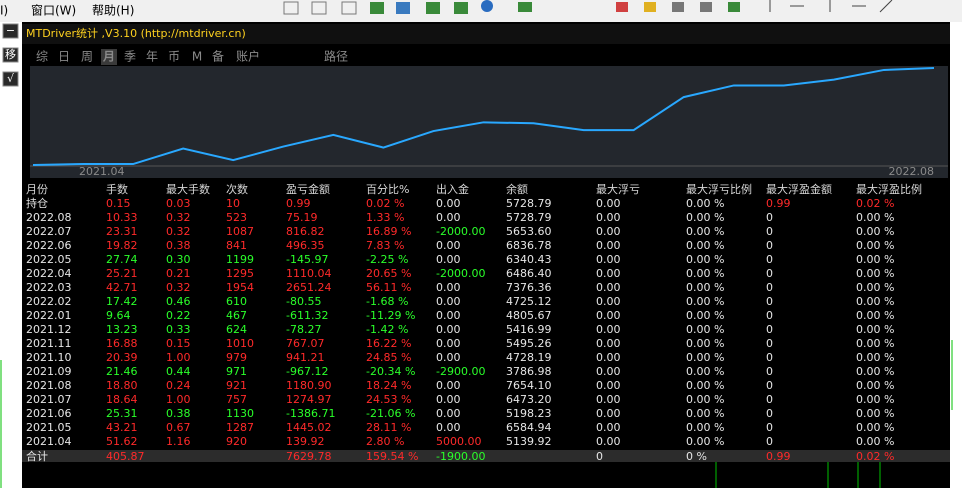 This screenshot has height=488, width=962. Describe the element at coordinates (87, 57) in the screenshot. I see `tab: 周` at that location.